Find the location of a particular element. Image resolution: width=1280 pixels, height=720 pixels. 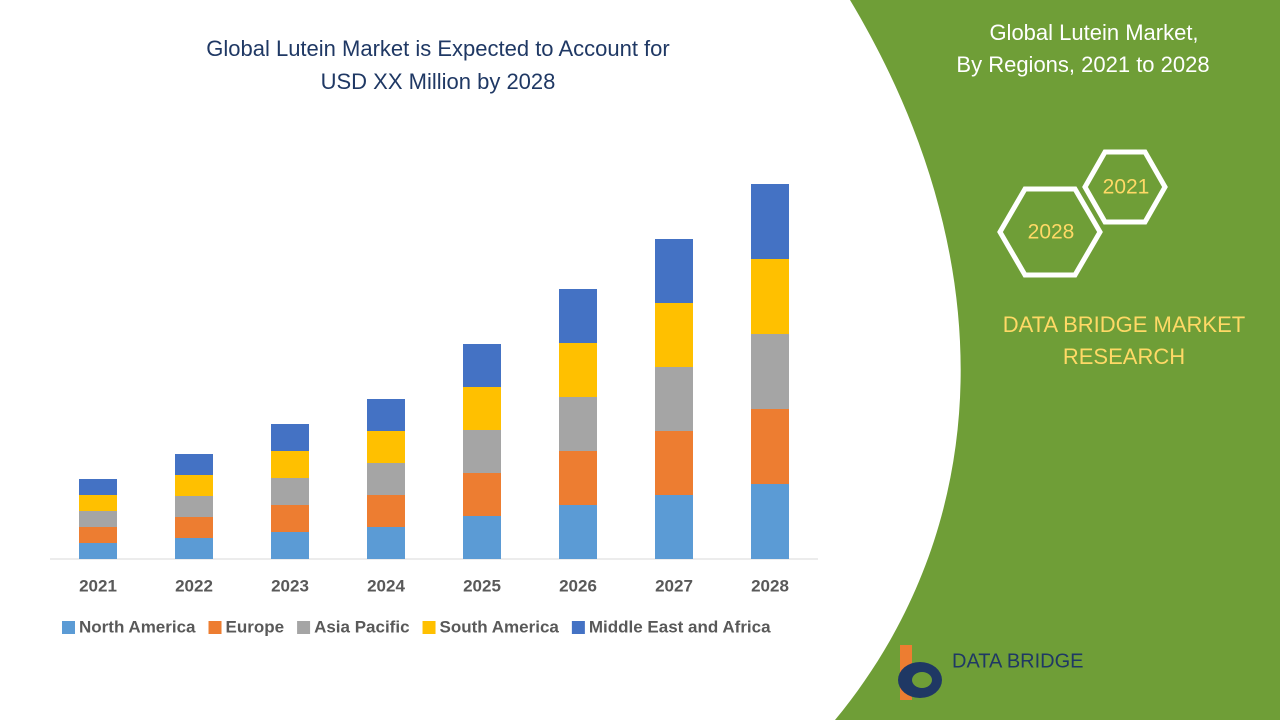

badge-label: 2028 is located at coordinates (1051, 232).